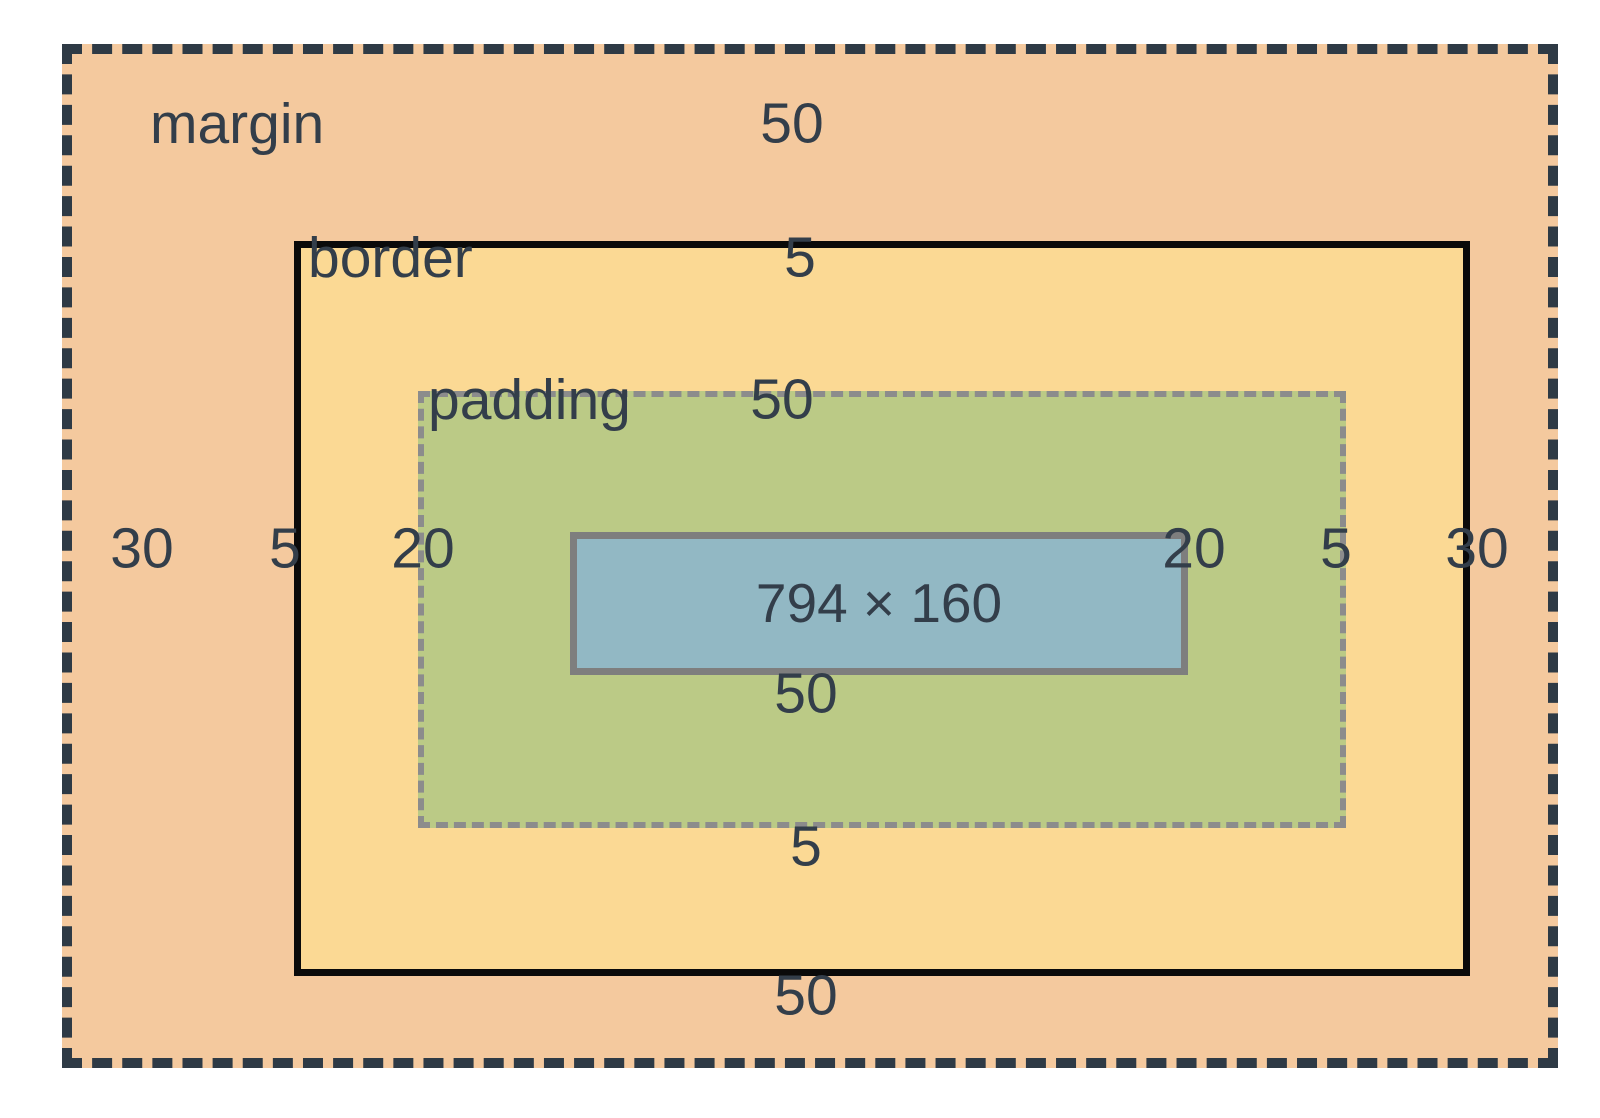 This screenshot has width=1600, height=1118. What do you see at coordinates (806, 846) in the screenshot?
I see `border-bottom-value: 5` at bounding box center [806, 846].